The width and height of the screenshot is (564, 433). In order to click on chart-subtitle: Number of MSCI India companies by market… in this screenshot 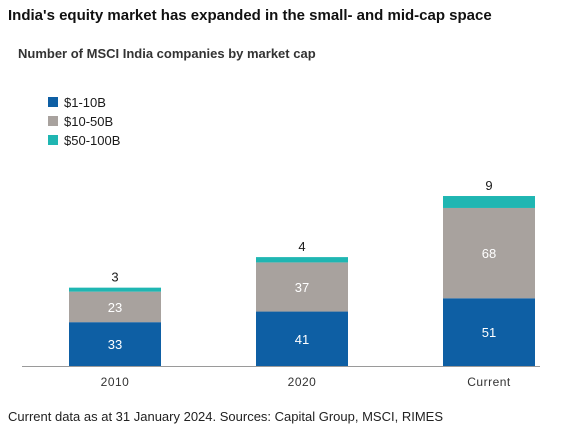, I will do `click(167, 53)`.